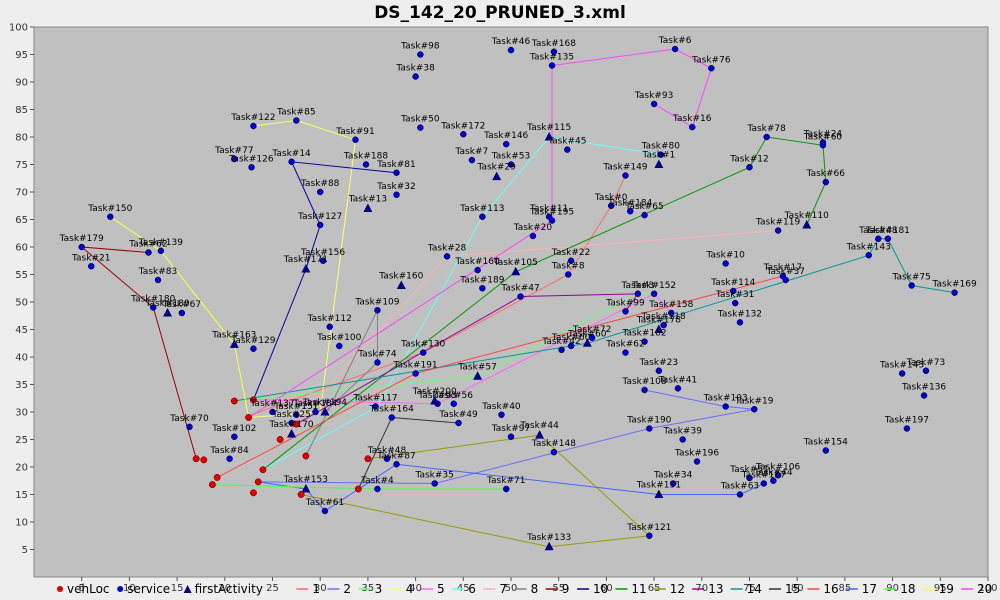 Image resolution: width=1000 pixels, height=600 pixels. Describe the element at coordinates (21, 358) in the screenshot. I see `y-tick-label: 40` at that location.